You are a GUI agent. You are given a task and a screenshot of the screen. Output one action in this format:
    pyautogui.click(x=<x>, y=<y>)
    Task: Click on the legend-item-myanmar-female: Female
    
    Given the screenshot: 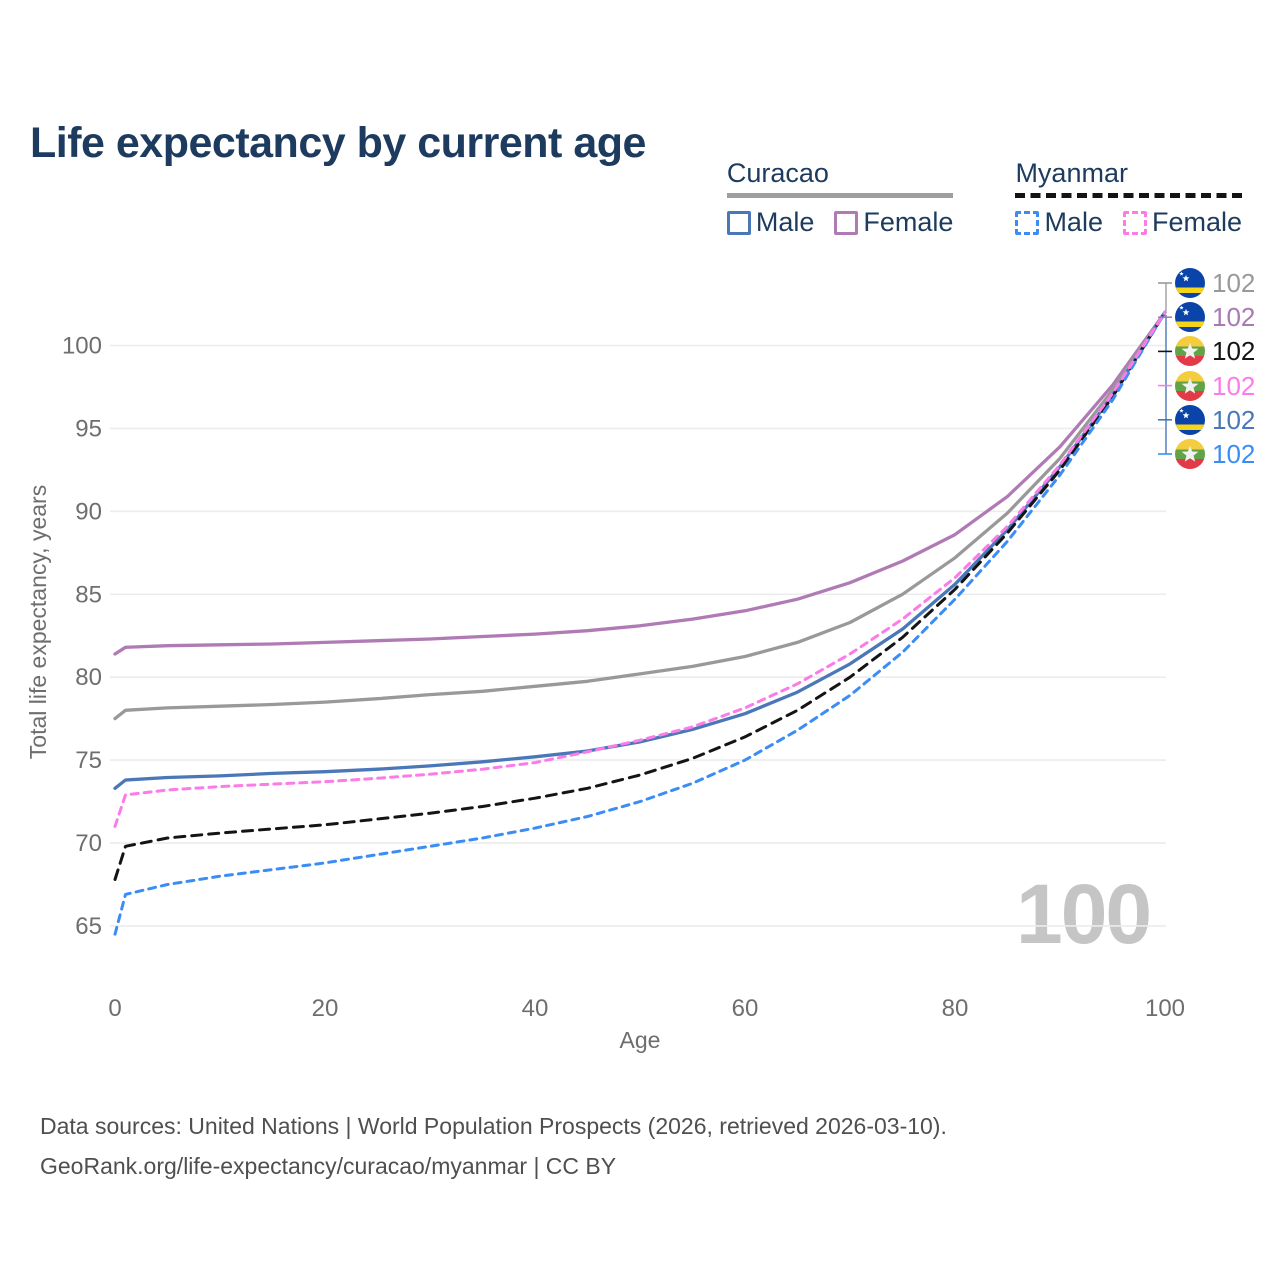 What is the action you would take?
    pyautogui.click(x=1182, y=222)
    